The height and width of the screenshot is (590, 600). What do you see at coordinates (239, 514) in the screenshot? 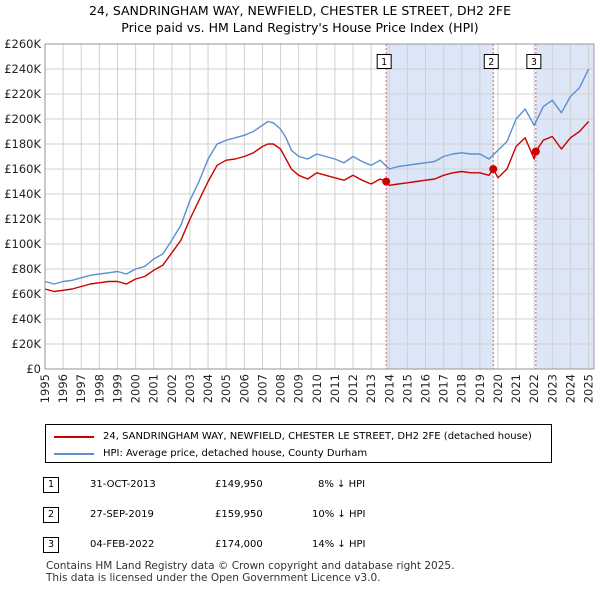
I see `sale-price: £159,950` at bounding box center [239, 514].